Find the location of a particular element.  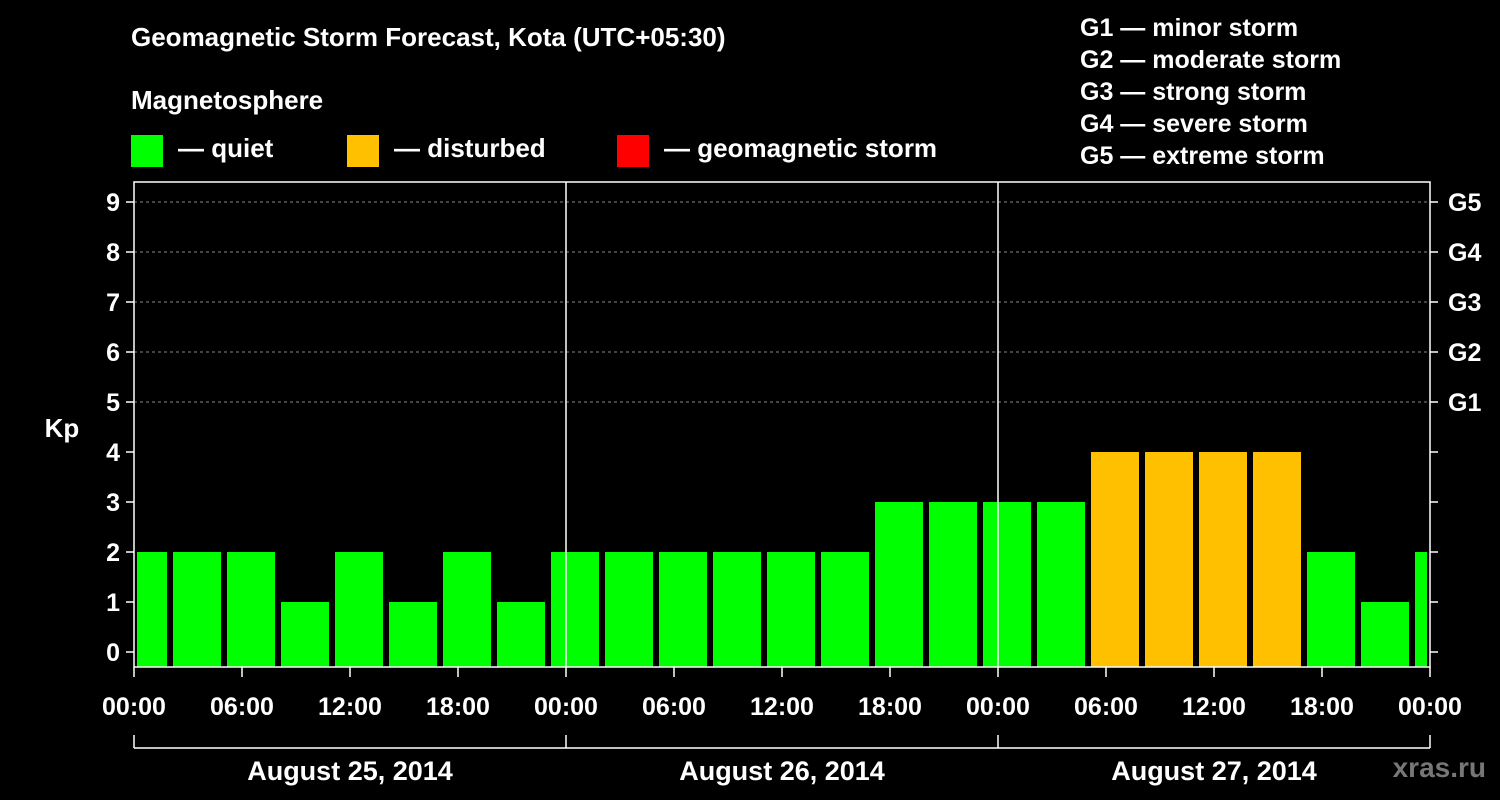

legend-quiet-label: — quiet is located at coordinates (226, 148).